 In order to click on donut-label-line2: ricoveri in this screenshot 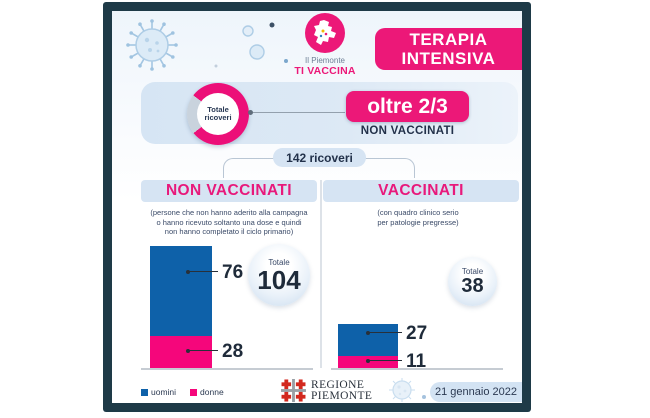, I will do `click(218, 117)`.